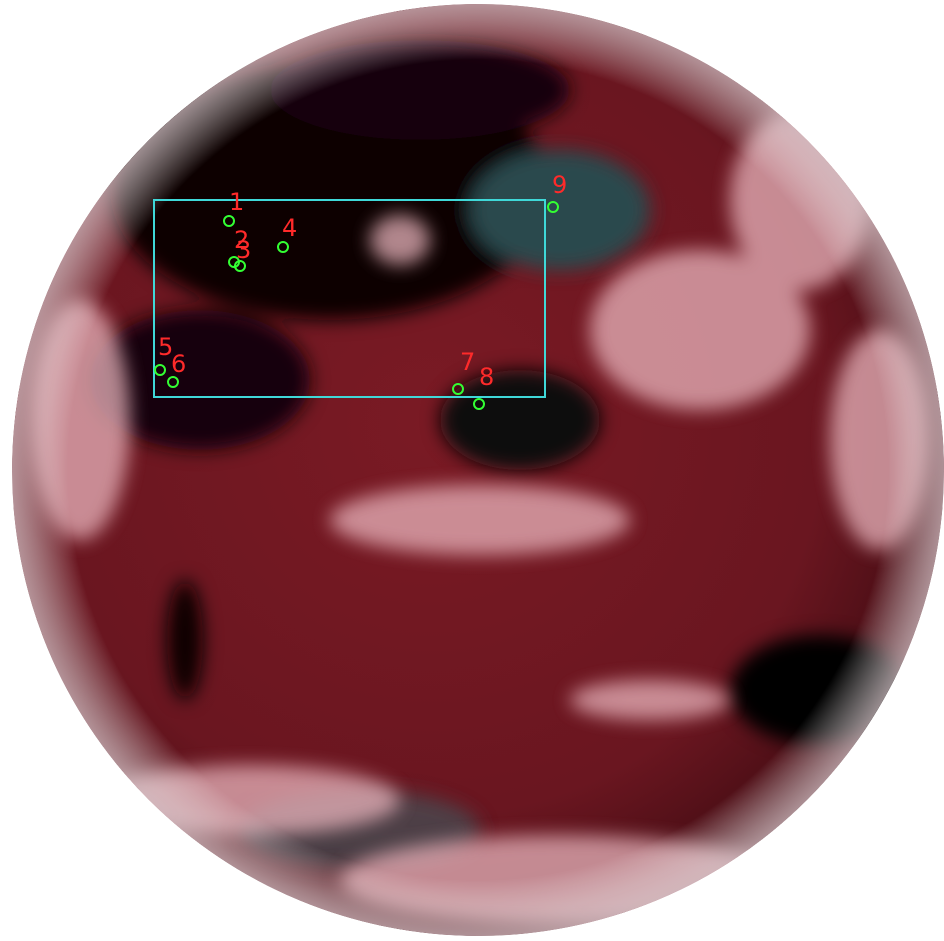  What do you see at coordinates (243, 250) in the screenshot?
I see `marker-label: 3` at bounding box center [243, 250].